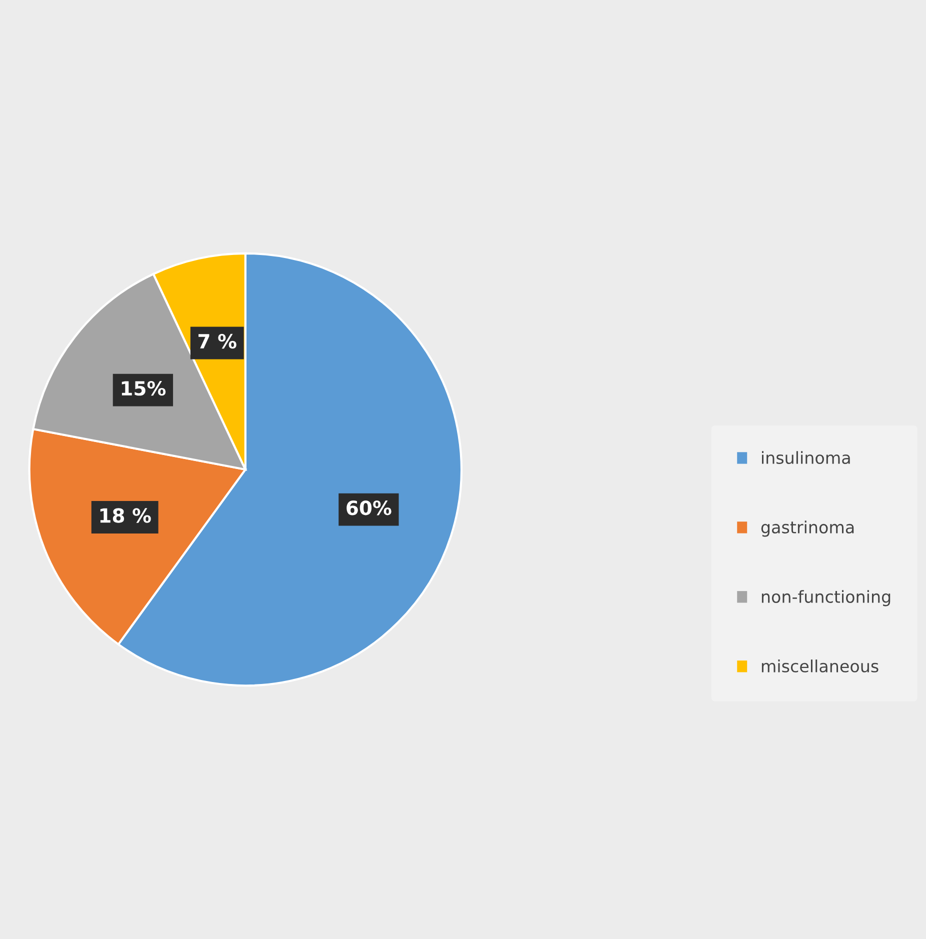  I want to click on legend-label: insulinoma, so click(806, 457).